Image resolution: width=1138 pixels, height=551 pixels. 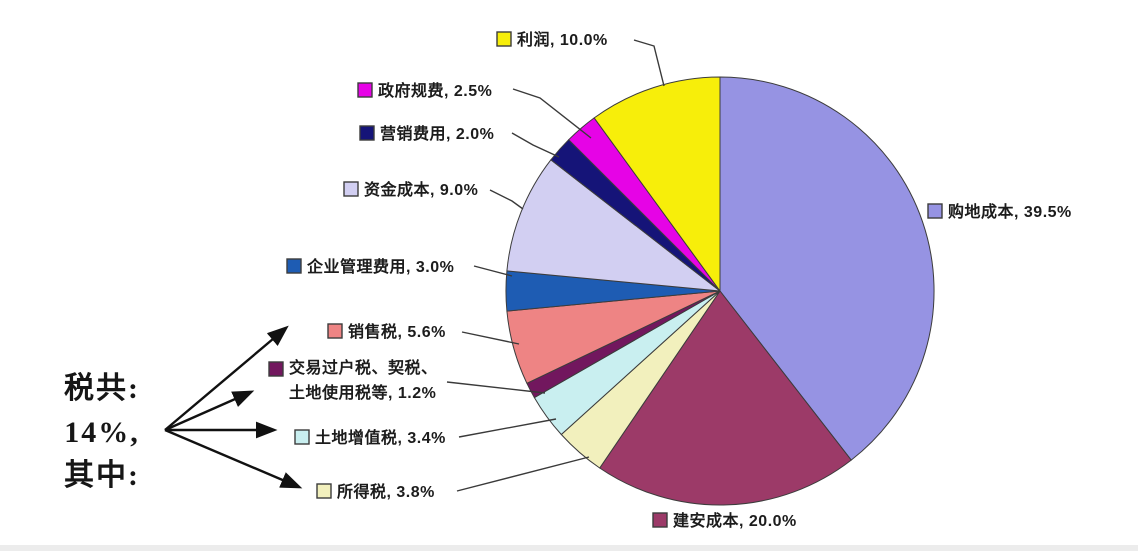 I want to click on slice-label-5: 销售税, 5.6%, so click(x=397, y=331).